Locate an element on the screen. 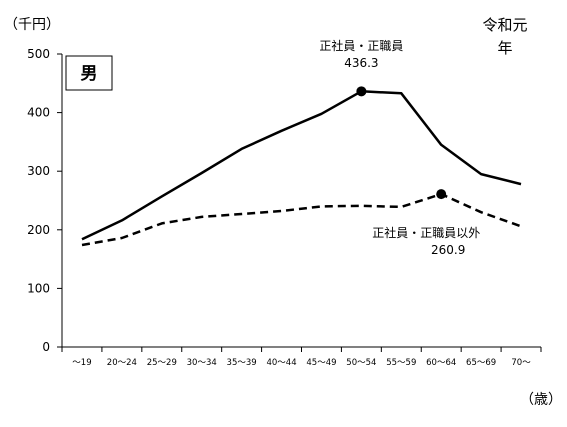 The width and height of the screenshot is (567, 427). chart-title: 男 is located at coordinates (89, 74).